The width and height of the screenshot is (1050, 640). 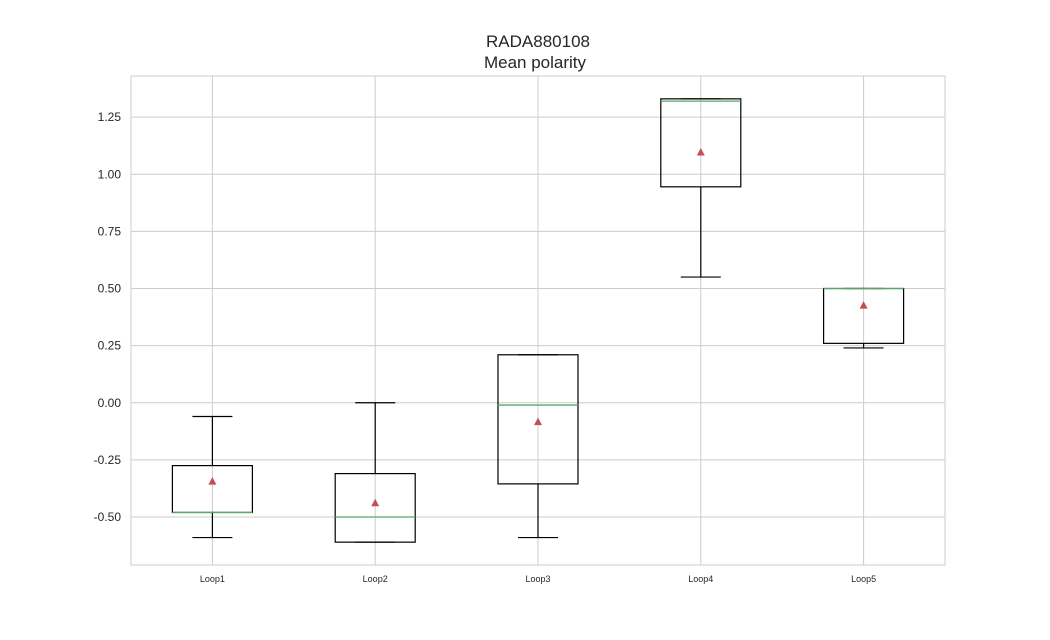 I want to click on y-tick-label: -0.50, so click(x=108, y=517).